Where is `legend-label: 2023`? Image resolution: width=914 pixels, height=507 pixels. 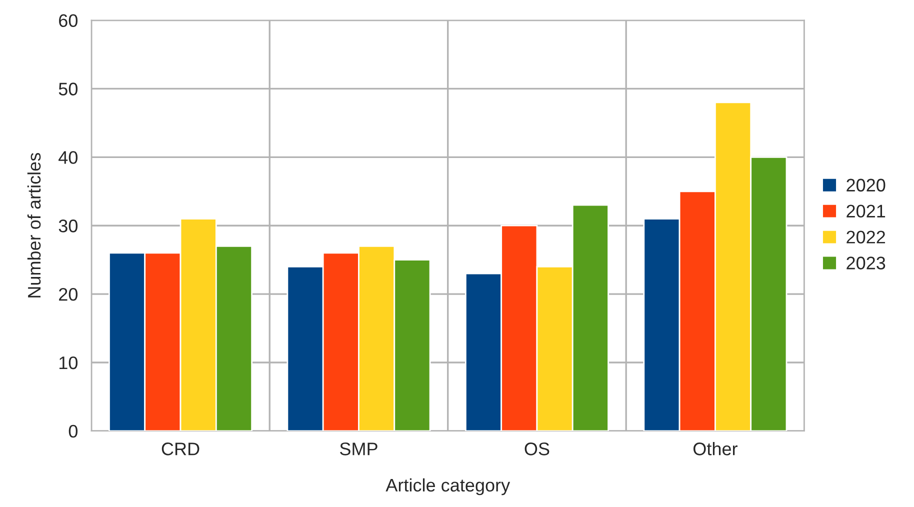
legend-label: 2023 is located at coordinates (866, 263).